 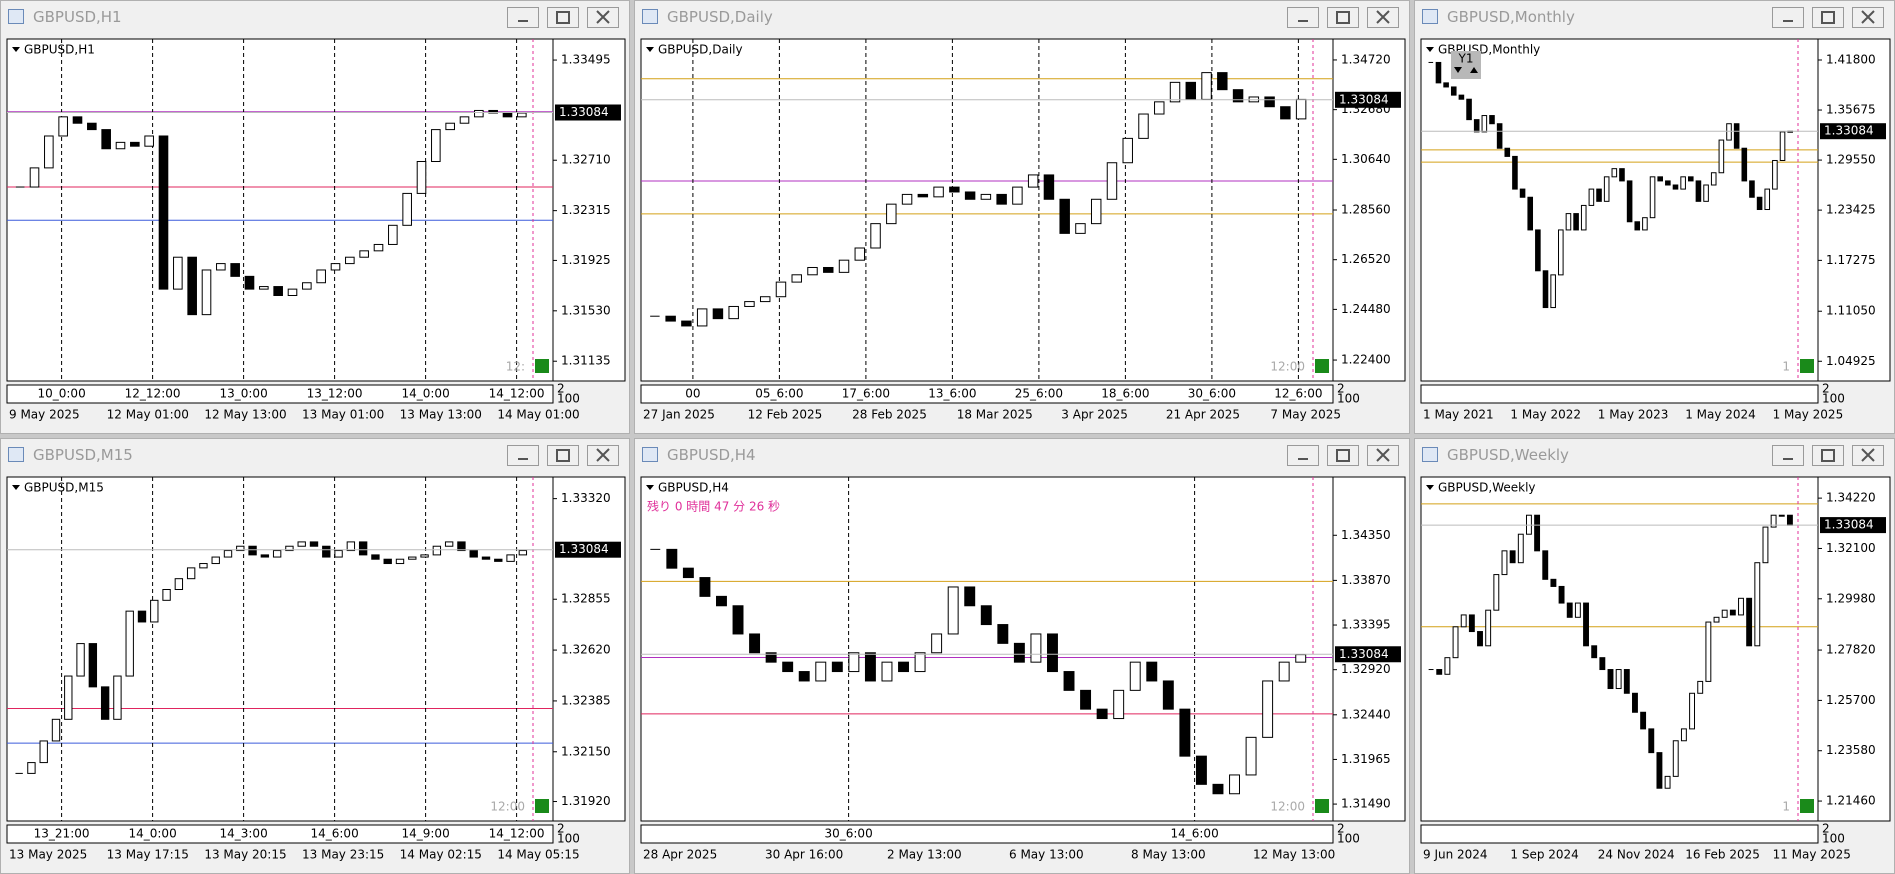 What do you see at coordinates (987, 394) in the screenshot?
I see `time-axis` at bounding box center [987, 394].